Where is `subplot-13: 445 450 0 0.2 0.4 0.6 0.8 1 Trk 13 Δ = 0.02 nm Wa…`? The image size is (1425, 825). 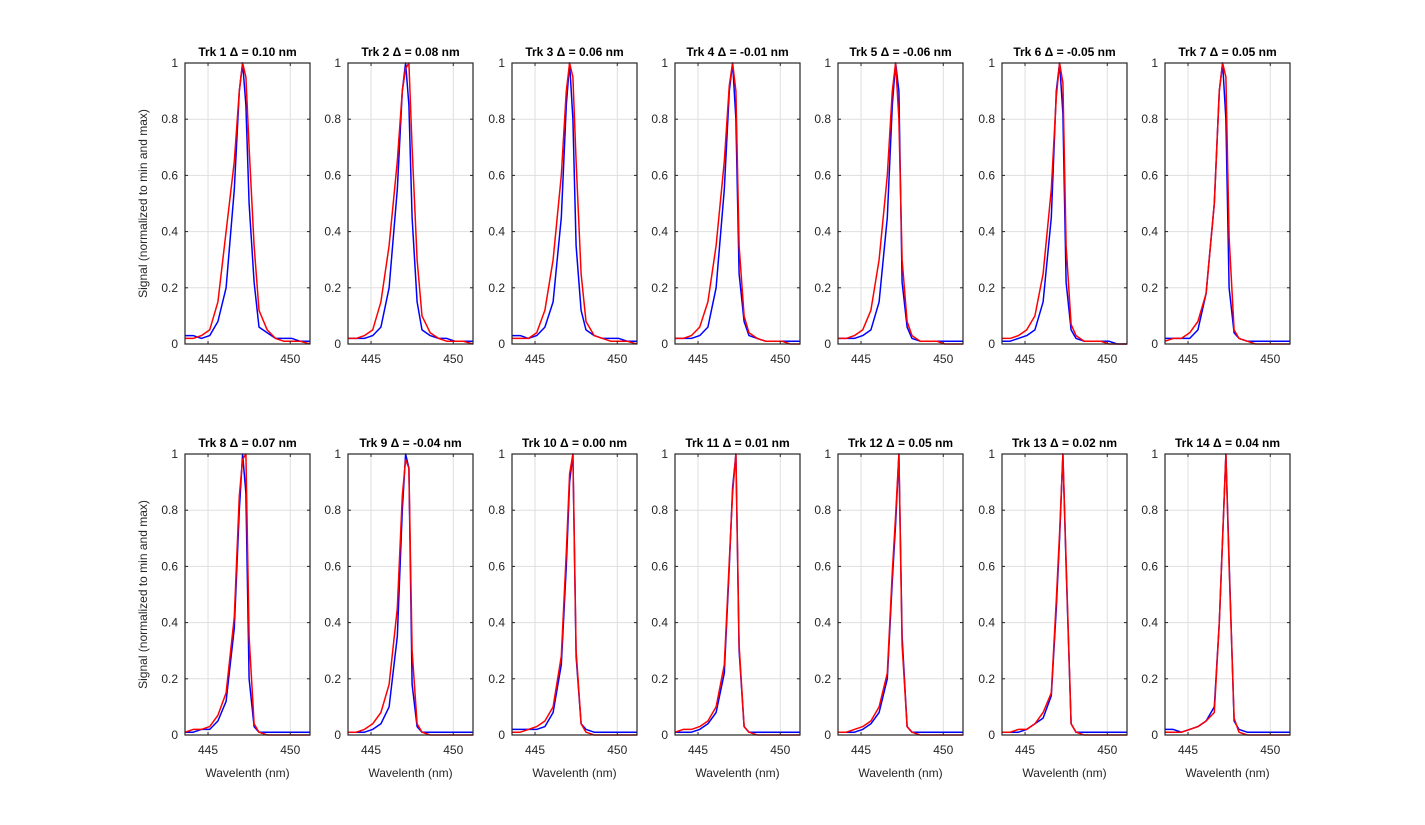
subplot-13: 445 450 0 0.2 0.4 0.6 0.8 1 Trk 13 Δ = 0.02 nm Wa… is located at coordinates (1053, 608).